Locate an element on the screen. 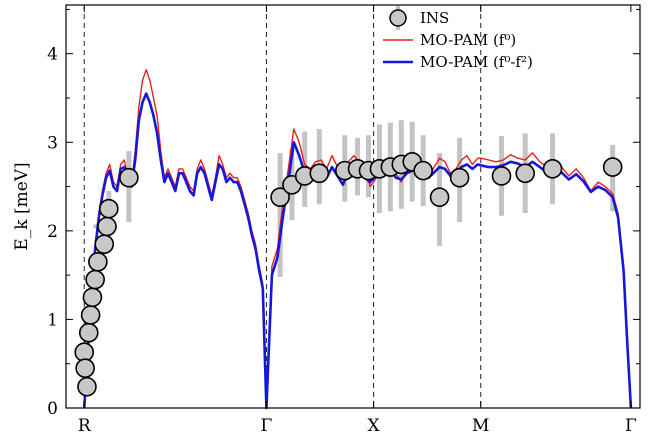  y-tick-label: 0 is located at coordinates (52, 409).